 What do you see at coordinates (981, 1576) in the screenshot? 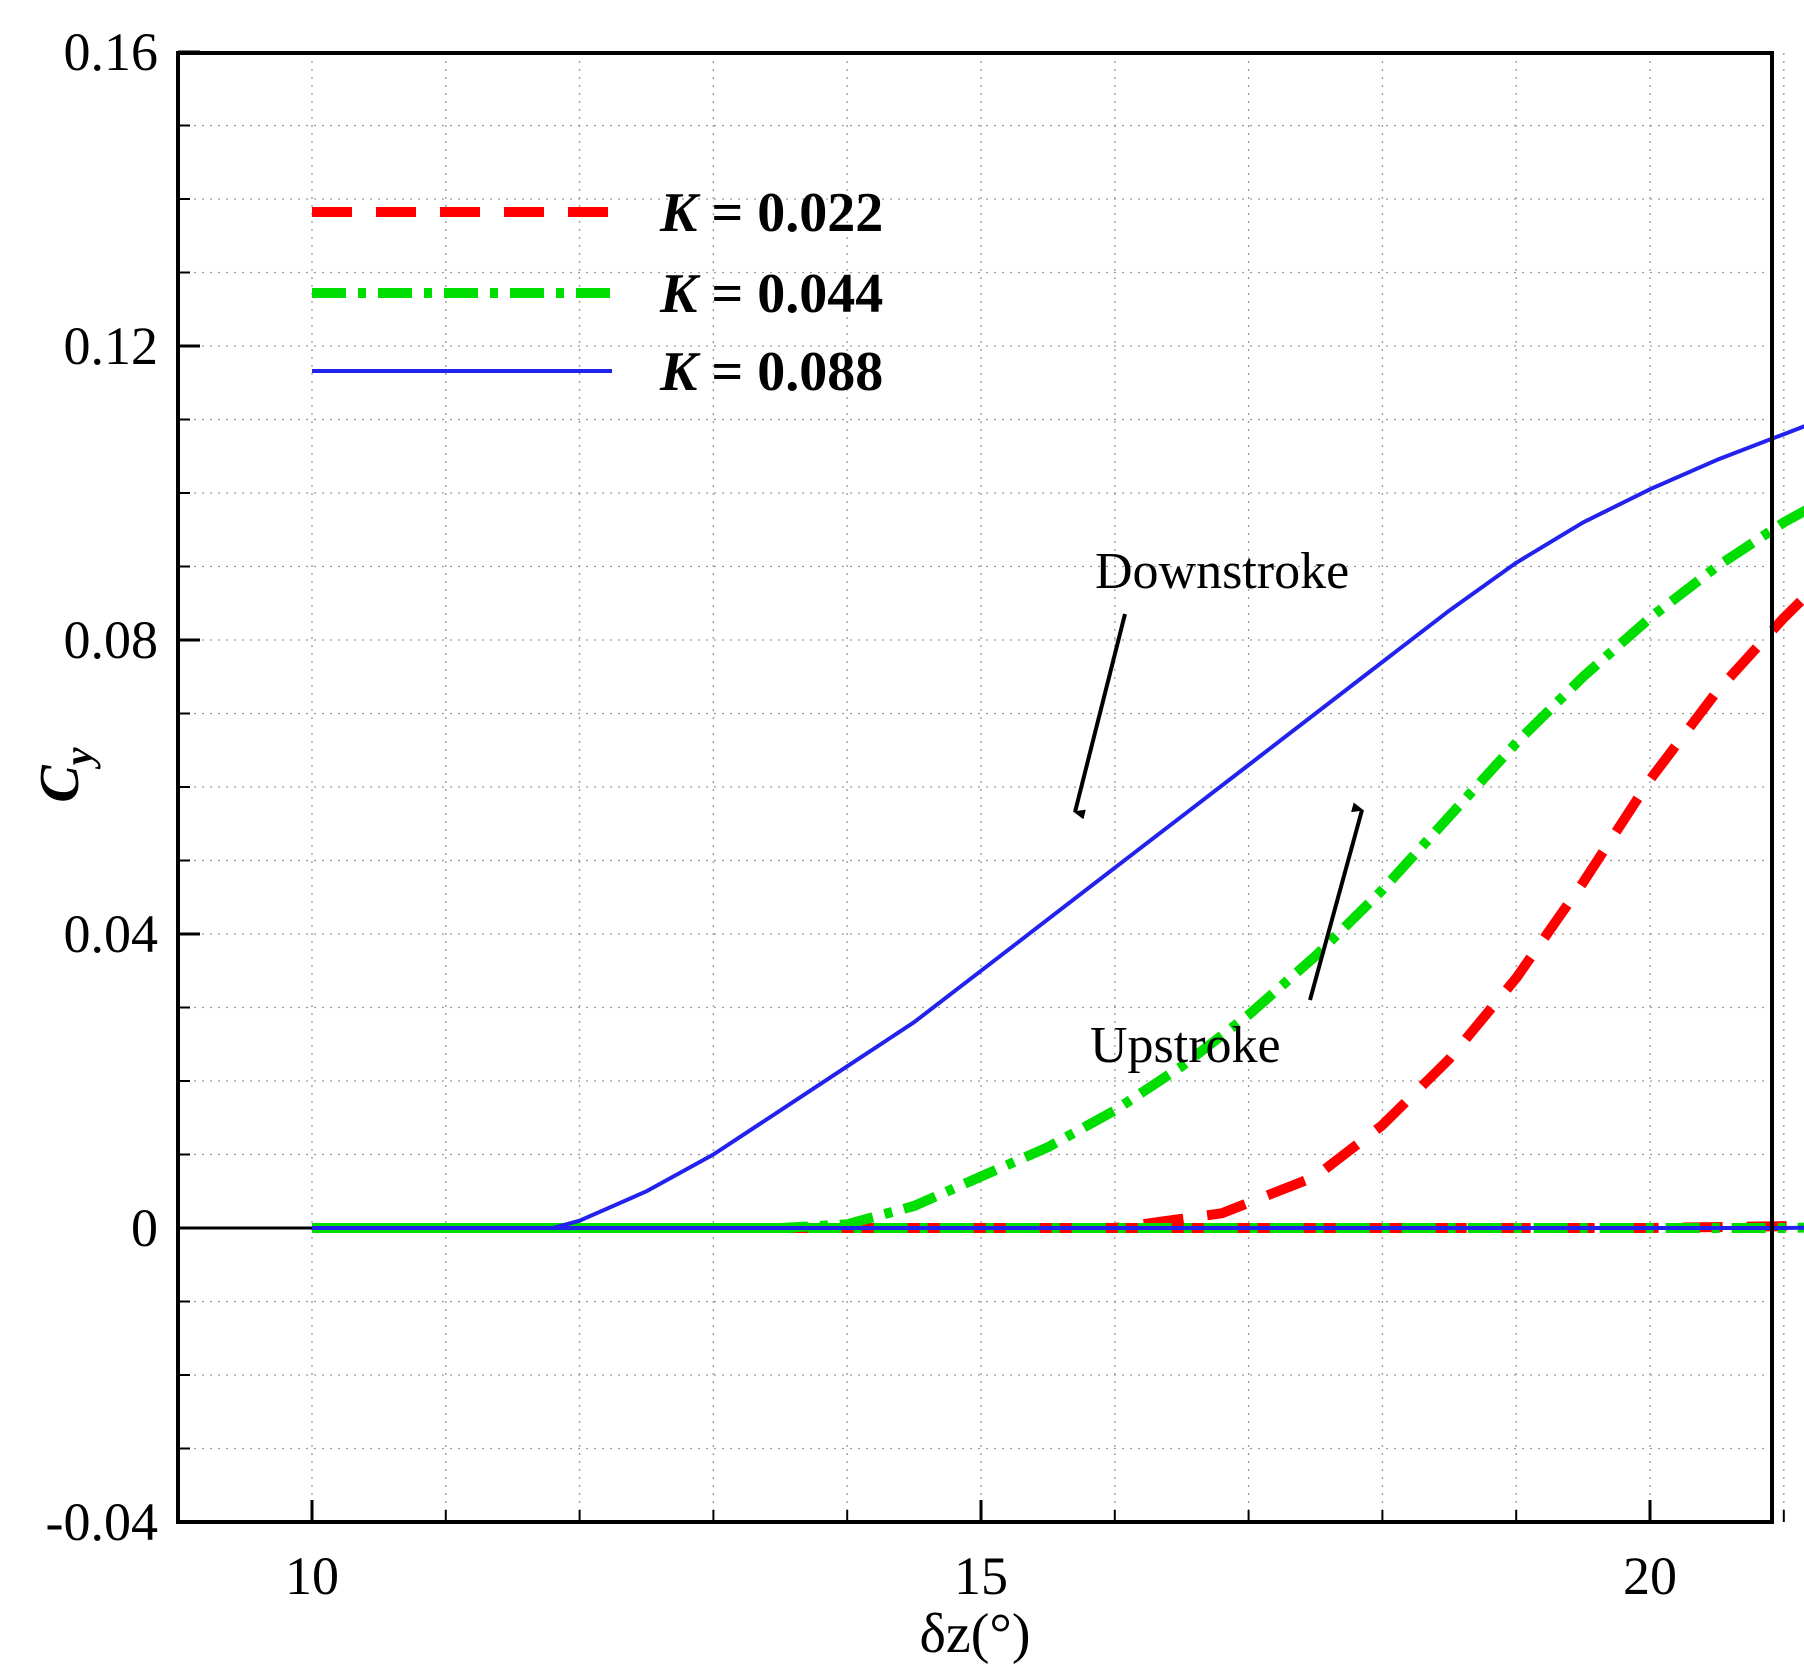
I see `x-tick-label: 15` at bounding box center [981, 1576].